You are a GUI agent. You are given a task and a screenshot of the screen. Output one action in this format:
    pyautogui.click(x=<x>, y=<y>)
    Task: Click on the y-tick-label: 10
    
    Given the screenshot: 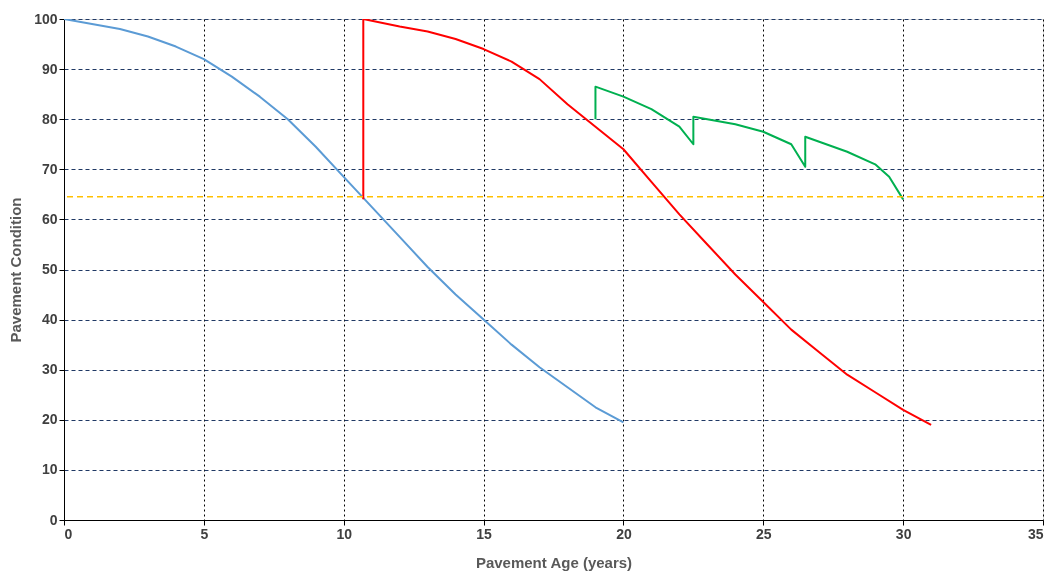 What is the action you would take?
    pyautogui.click(x=49, y=469)
    